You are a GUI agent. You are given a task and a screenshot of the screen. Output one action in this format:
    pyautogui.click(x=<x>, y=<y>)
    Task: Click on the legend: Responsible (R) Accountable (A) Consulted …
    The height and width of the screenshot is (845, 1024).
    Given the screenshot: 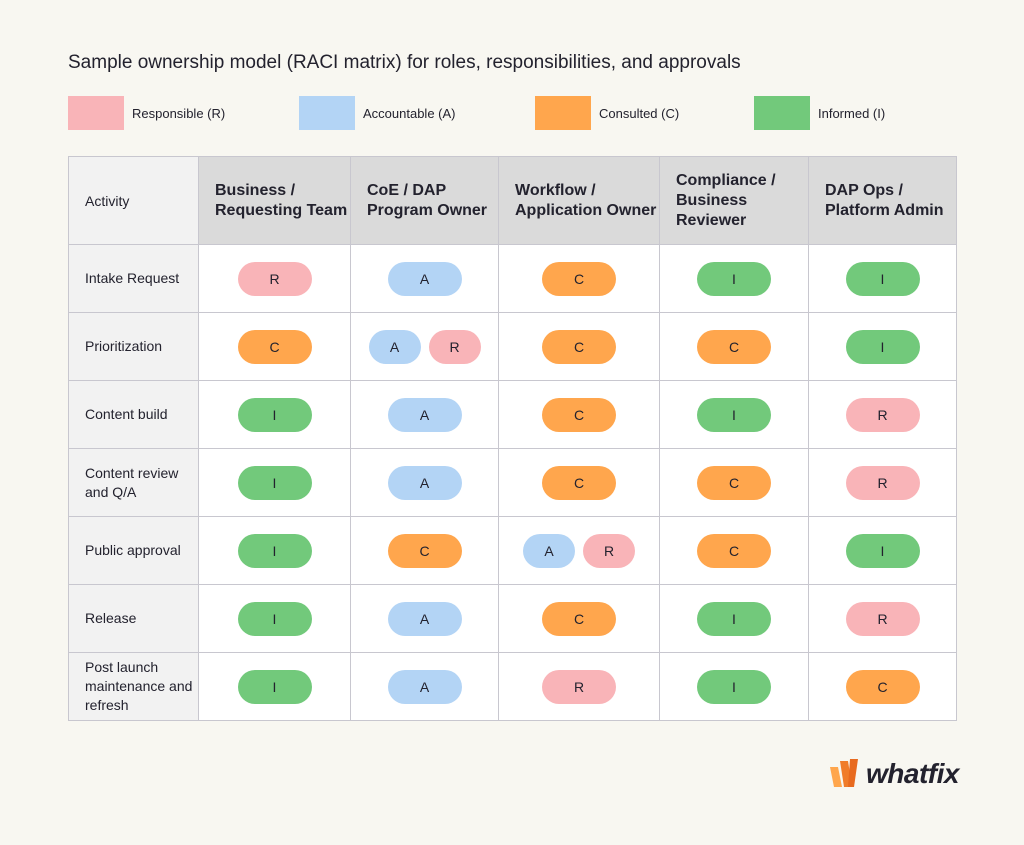 What is the action you would take?
    pyautogui.click(x=512, y=113)
    